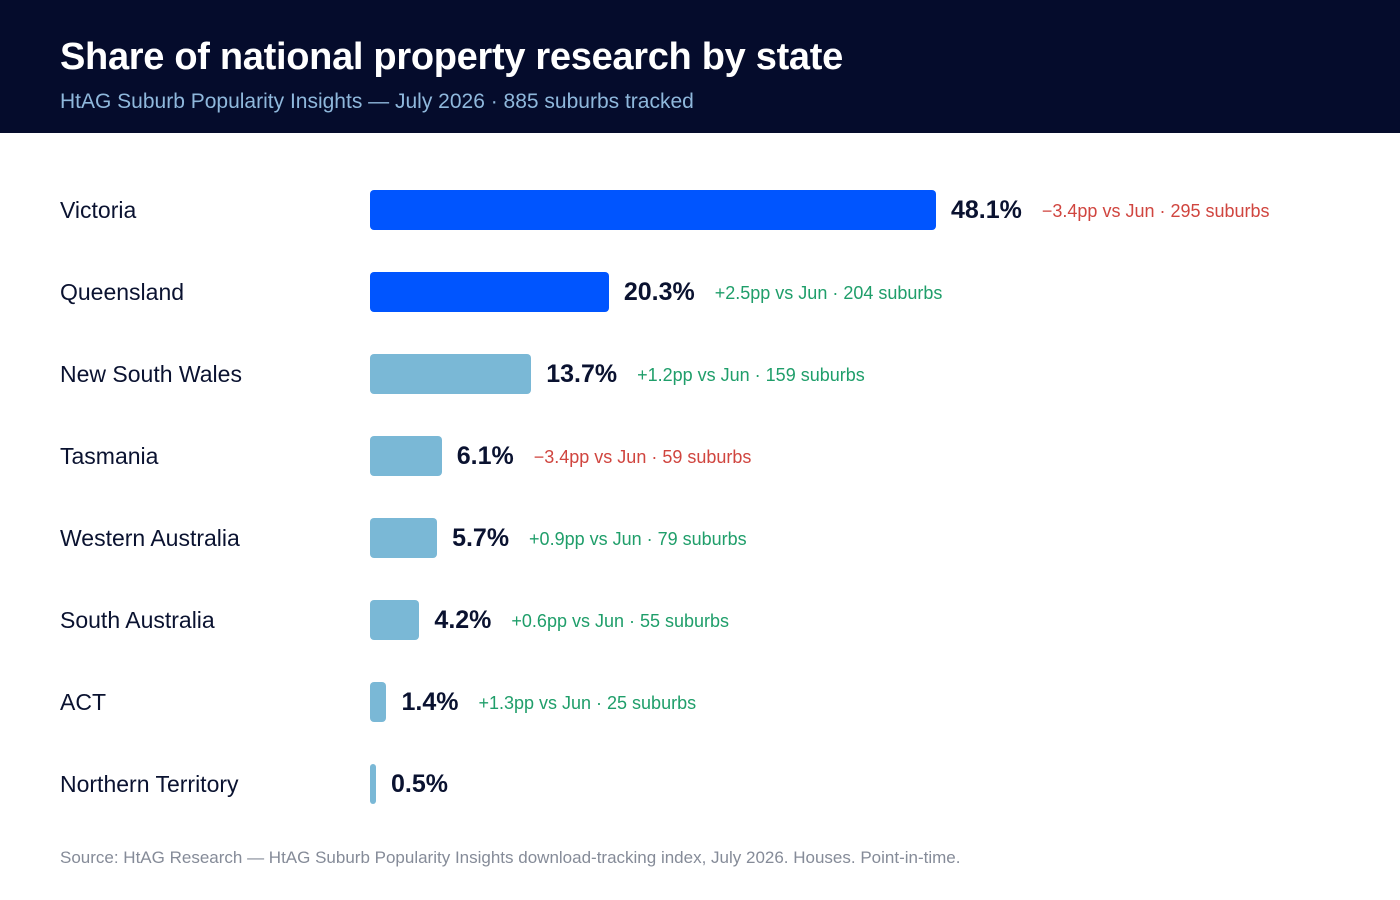 Image resolution: width=1400 pixels, height=900 pixels. I want to click on value-label: 13.7%, so click(582, 374).